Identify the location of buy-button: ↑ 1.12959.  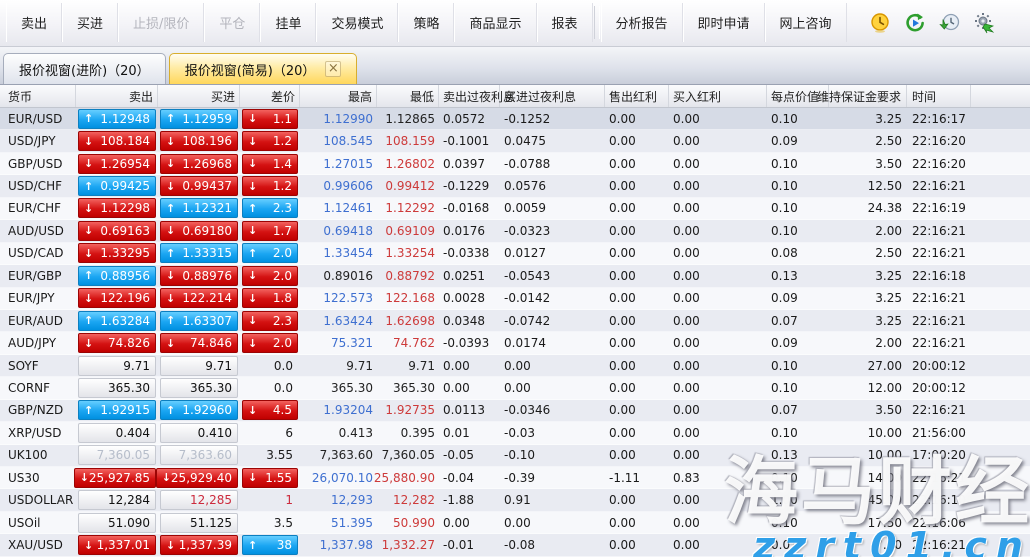
(199, 118).